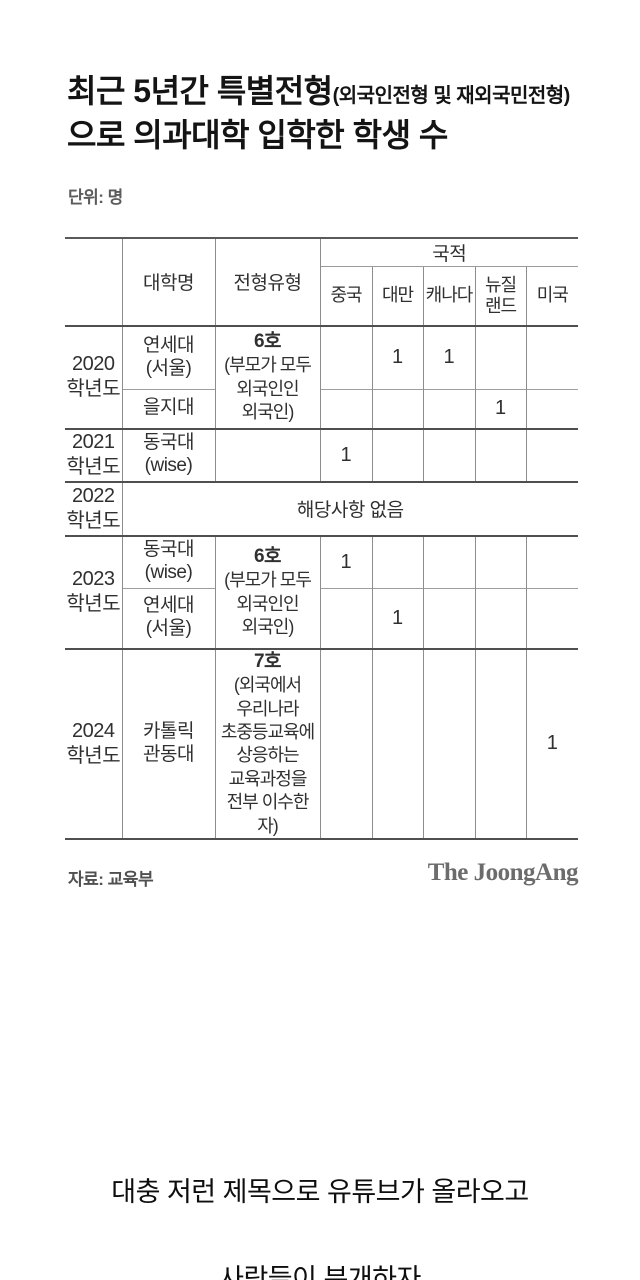 The height and width of the screenshot is (1280, 640). I want to click on university-cell: 을지대, so click(168, 409).